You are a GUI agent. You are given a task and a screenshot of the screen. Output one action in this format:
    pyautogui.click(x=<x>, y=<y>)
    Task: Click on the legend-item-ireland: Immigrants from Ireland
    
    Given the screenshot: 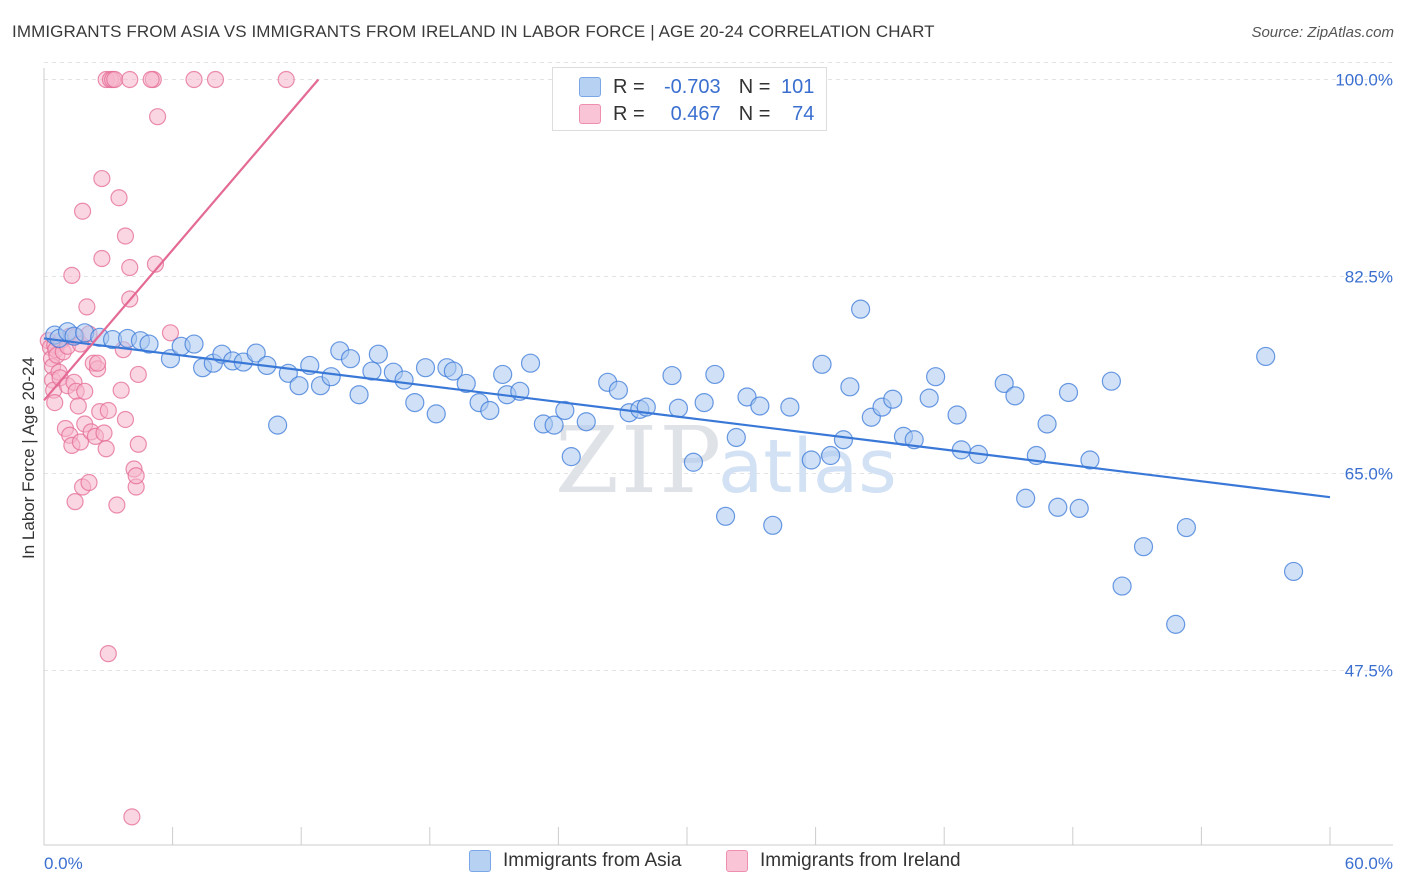 What is the action you would take?
    pyautogui.click(x=843, y=861)
    